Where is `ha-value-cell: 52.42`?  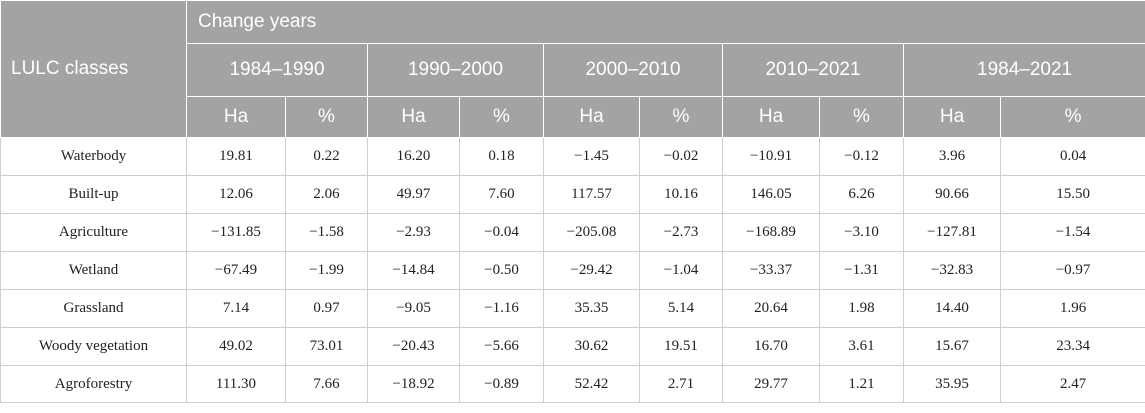 ha-value-cell: 52.42 is located at coordinates (591, 384).